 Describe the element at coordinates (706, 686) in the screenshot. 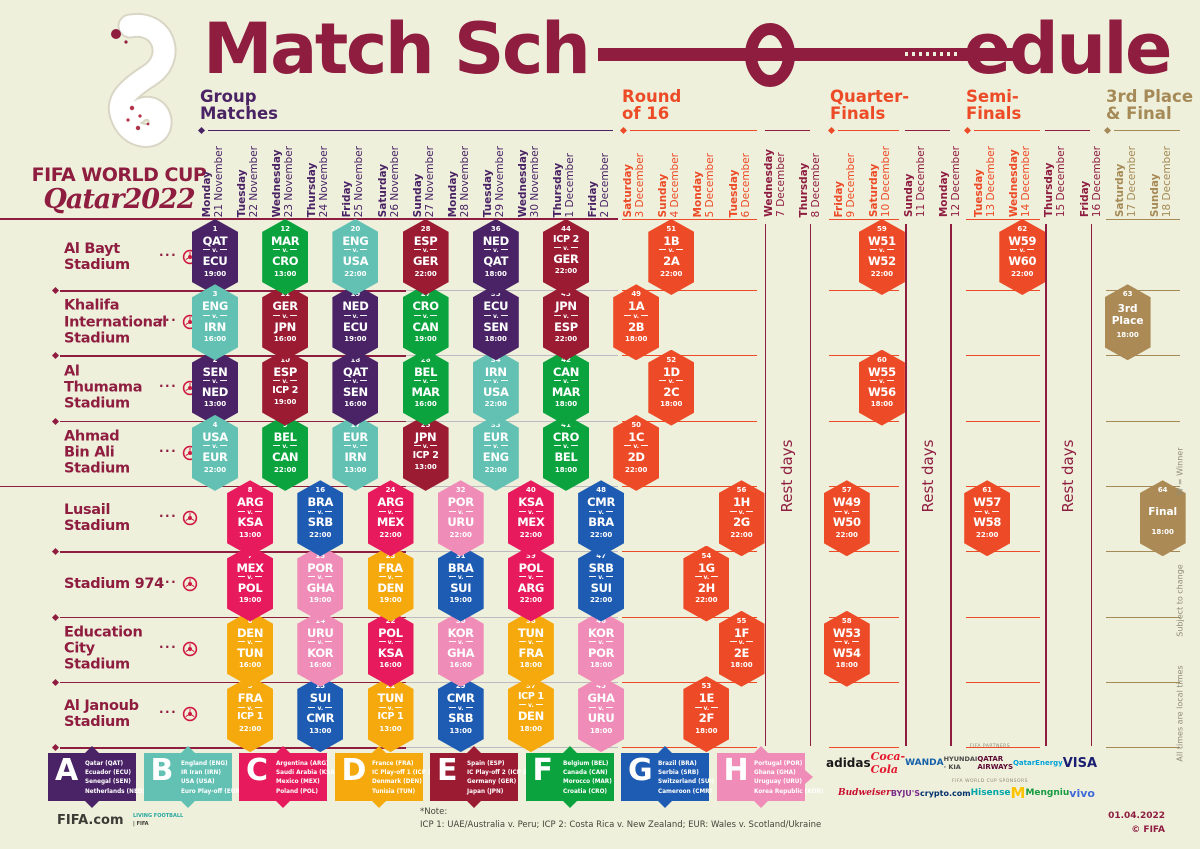

I see `match-number: 53` at that location.